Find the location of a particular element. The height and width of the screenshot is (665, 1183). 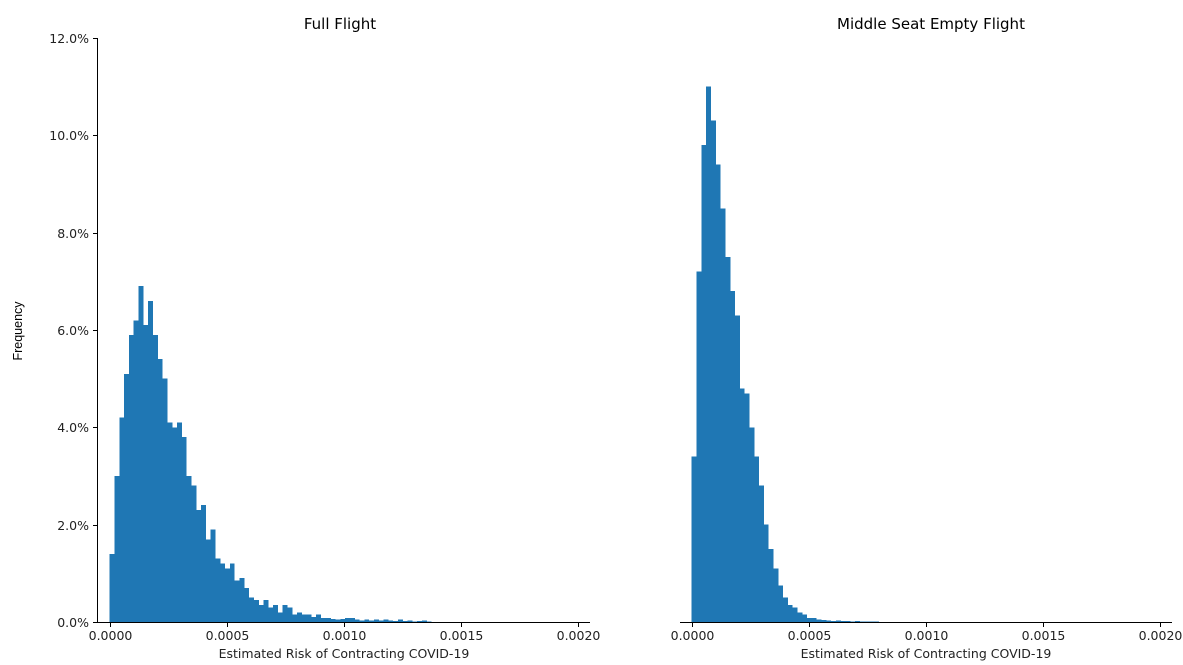

y-tick-label: 10.0% is located at coordinates (69, 135).